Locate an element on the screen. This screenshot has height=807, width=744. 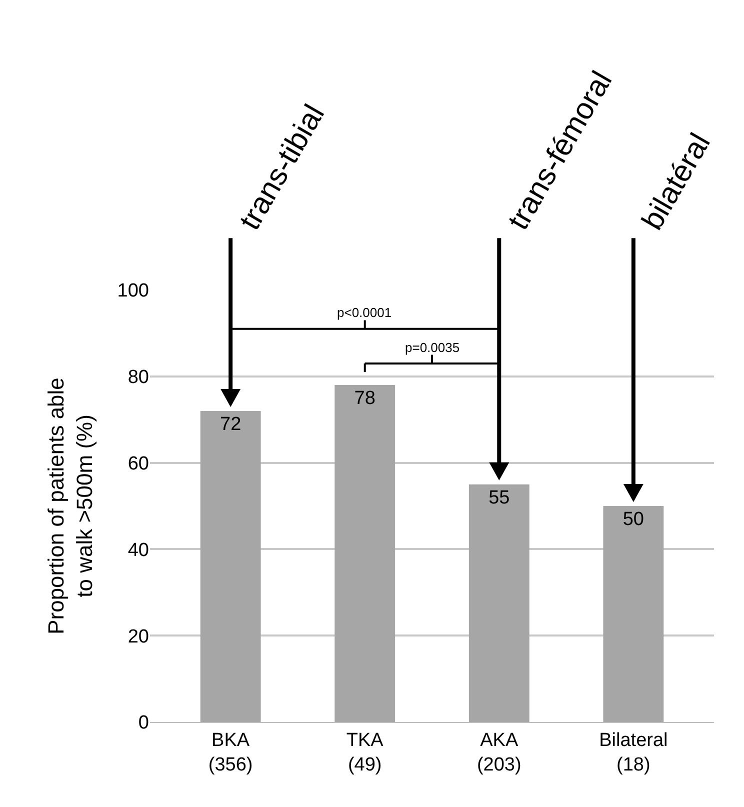
y-tick-label: 40 is located at coordinates (138, 550).